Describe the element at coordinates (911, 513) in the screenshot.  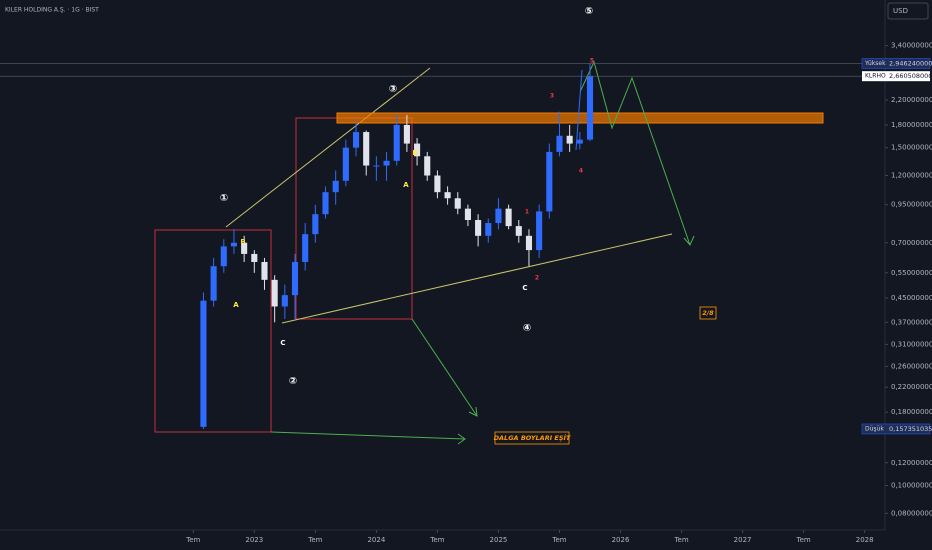
I see `y-tick-label: 0,080000000` at that location.